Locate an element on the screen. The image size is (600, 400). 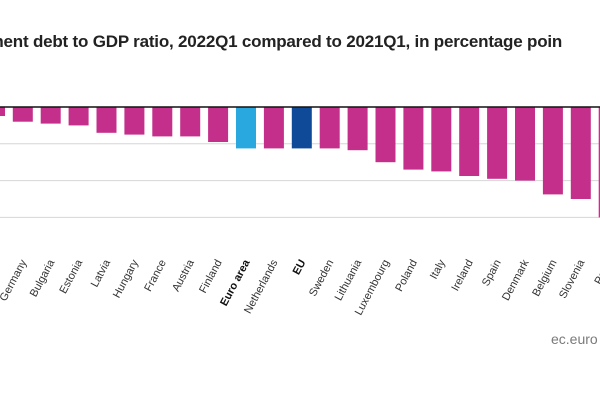
bar-slovenia is located at coordinates (580, 153).